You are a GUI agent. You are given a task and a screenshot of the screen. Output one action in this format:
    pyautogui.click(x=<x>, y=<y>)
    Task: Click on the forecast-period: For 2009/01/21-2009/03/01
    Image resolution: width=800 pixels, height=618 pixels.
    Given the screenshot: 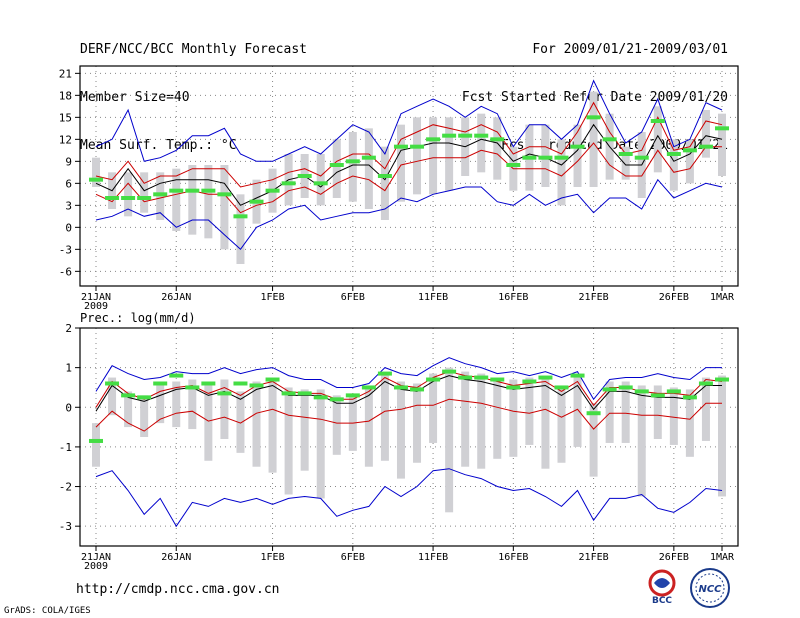 What is the action you would take?
    pyautogui.click(x=630, y=49)
    